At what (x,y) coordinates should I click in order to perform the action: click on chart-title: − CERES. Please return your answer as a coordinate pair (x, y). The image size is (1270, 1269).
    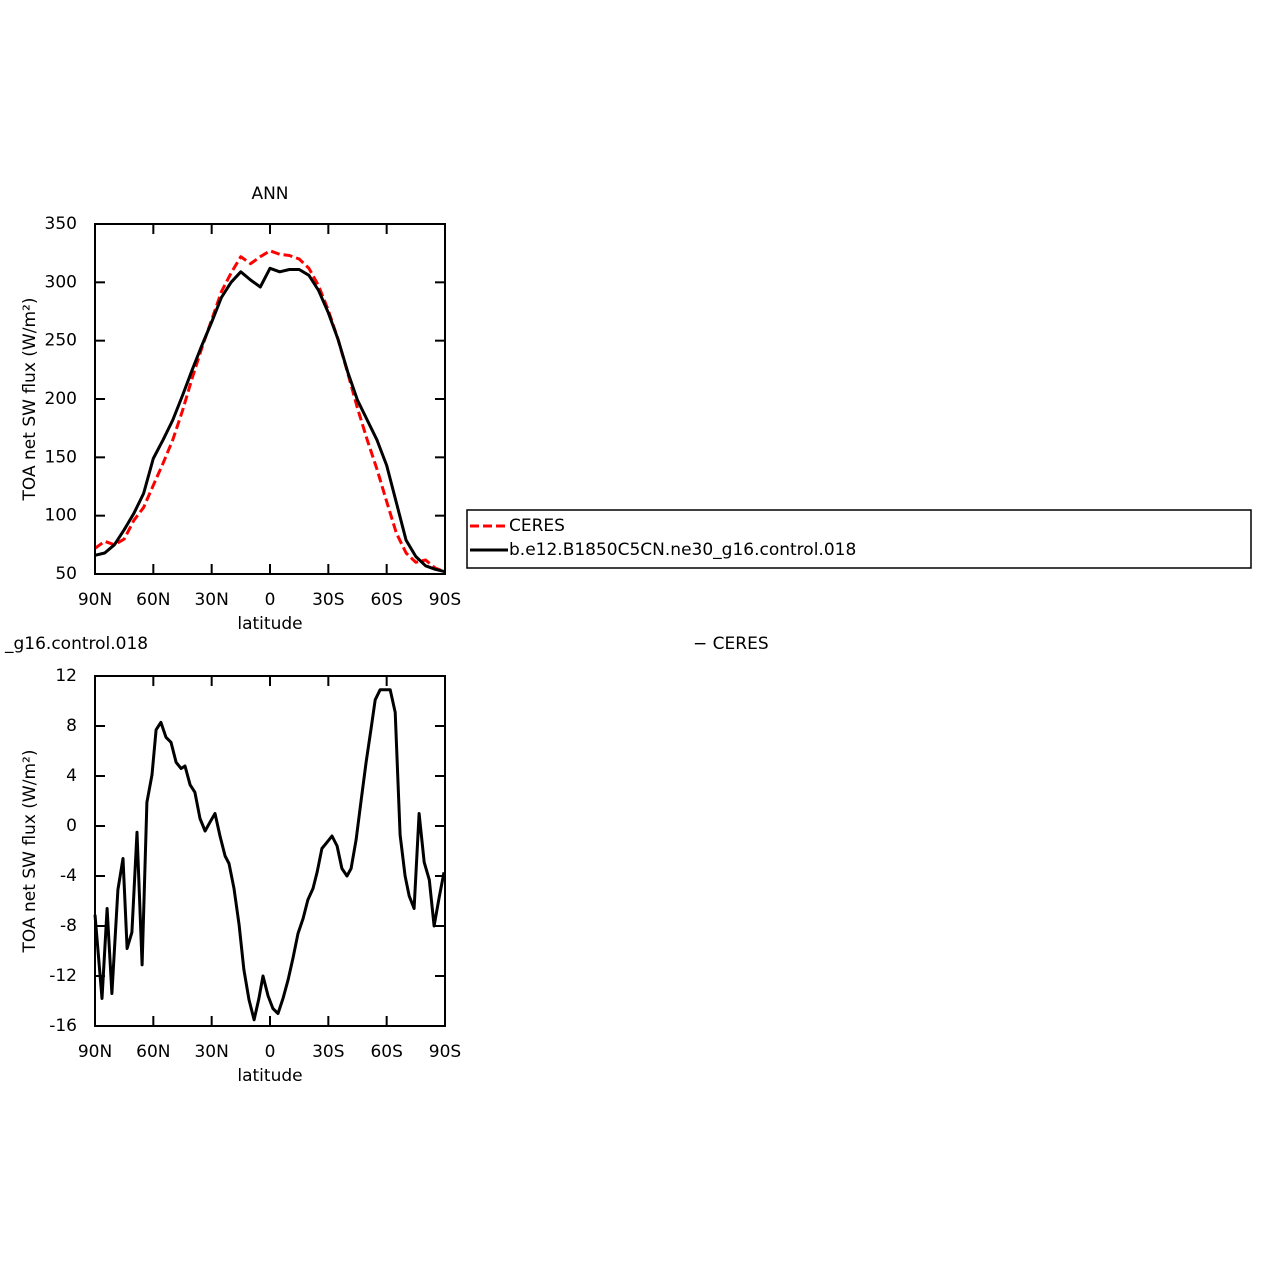
    Looking at the image, I should click on (731, 644).